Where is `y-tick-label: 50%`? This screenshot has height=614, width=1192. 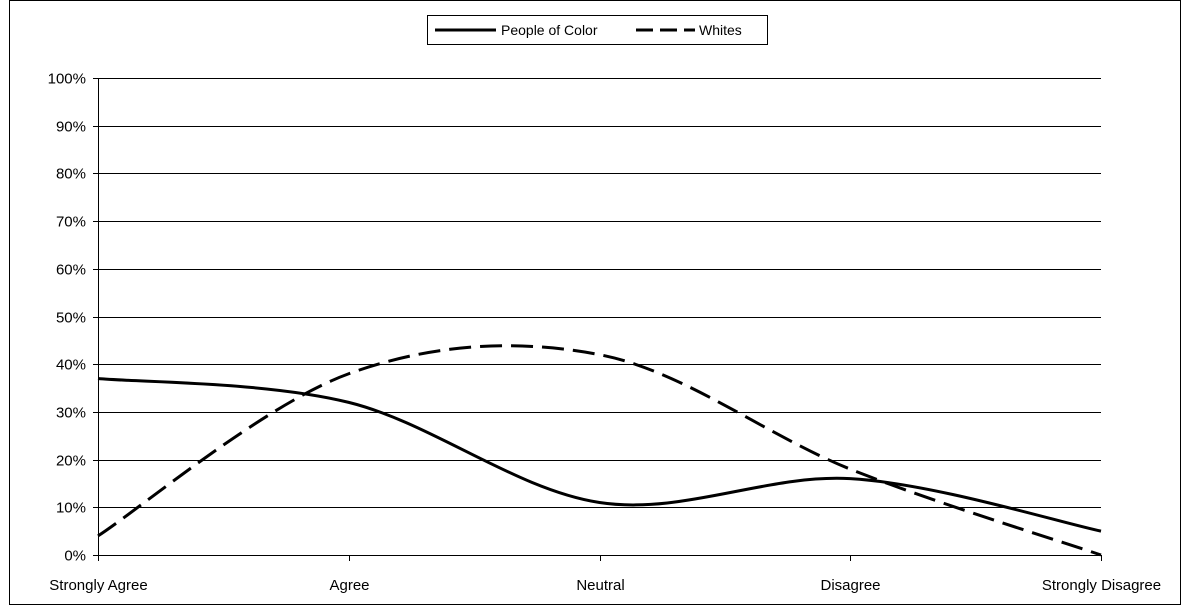
y-tick-label: 50% is located at coordinates (71, 318).